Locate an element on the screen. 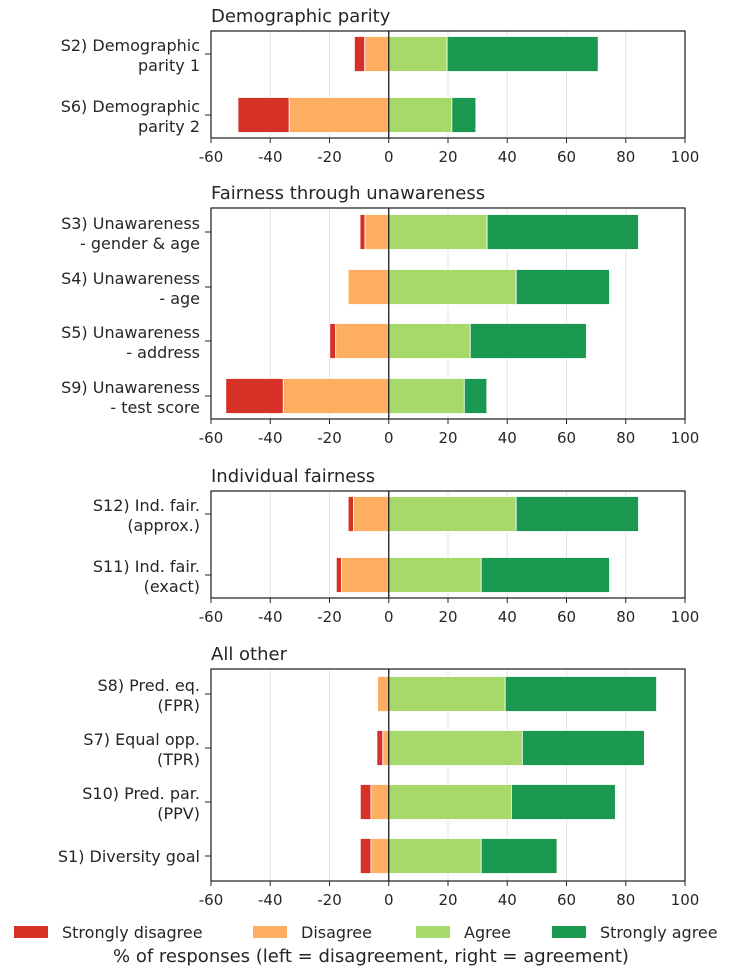 The image size is (743, 974). y-tick-label: S11) Ind. fair. is located at coordinates (146, 566).